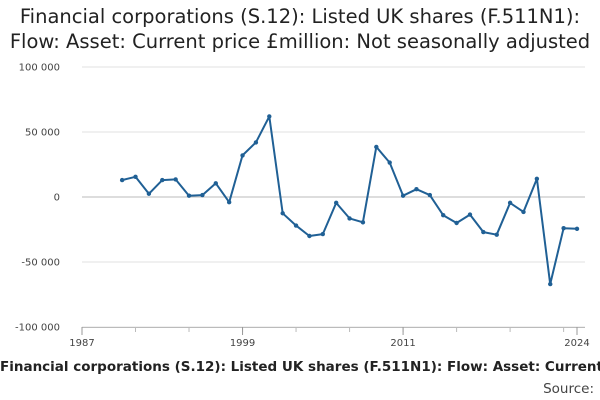  What do you see at coordinates (568, 389) in the screenshot?
I see `source-label: Source:` at bounding box center [568, 389].